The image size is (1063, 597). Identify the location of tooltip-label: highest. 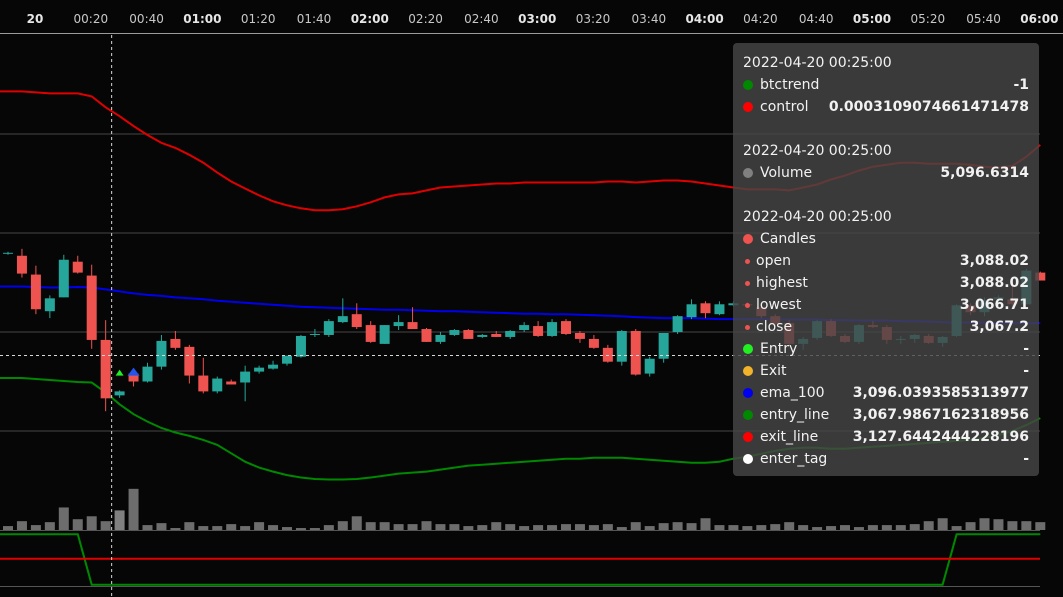
(782, 283).